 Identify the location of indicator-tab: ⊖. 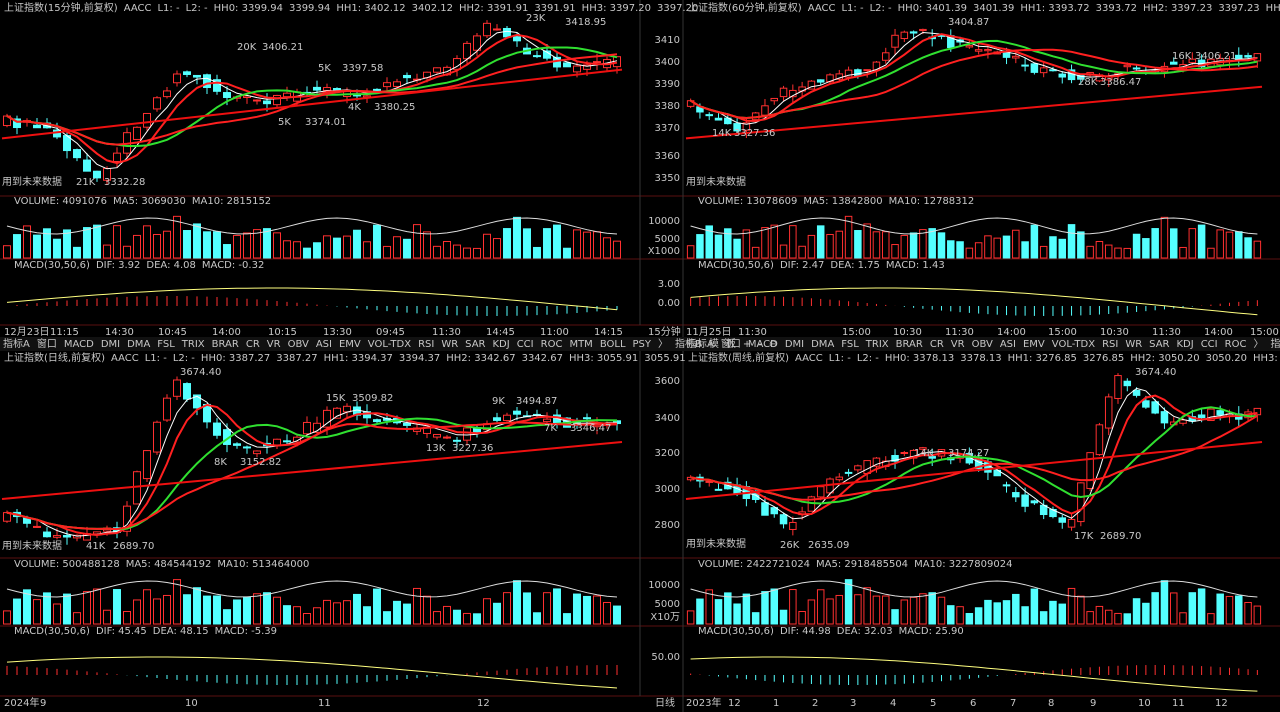
(773, 344).